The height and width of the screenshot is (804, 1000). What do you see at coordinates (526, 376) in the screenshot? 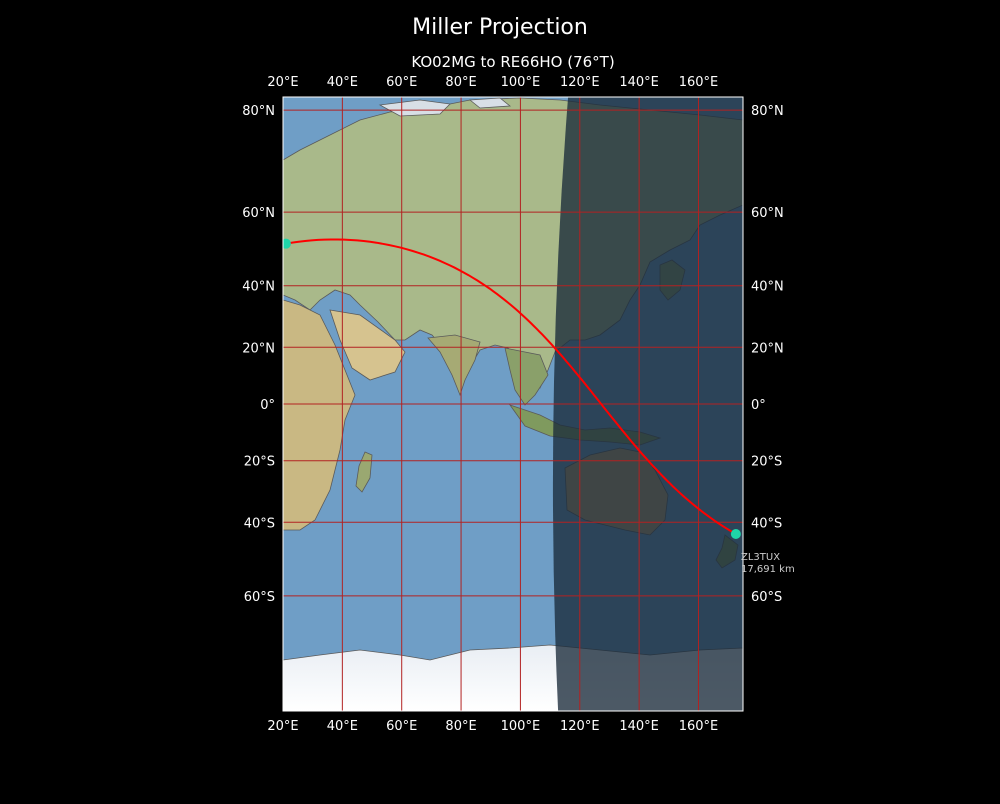
I see `southeast-asia-landmass` at bounding box center [526, 376].